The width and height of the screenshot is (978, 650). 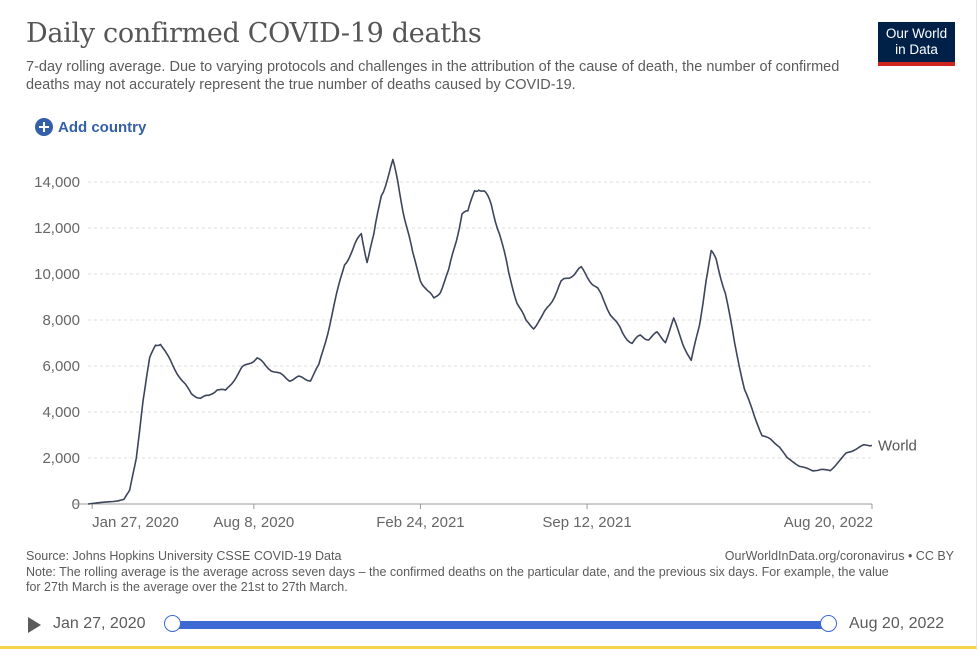 I want to click on credit-link: OurWorldInData.org/coronavirus • CC BY, so click(x=839, y=556).